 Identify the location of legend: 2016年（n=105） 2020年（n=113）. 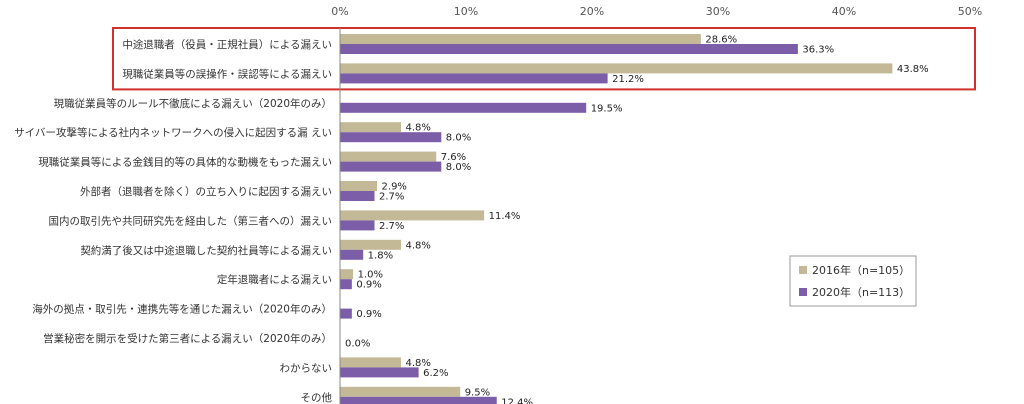
(853, 281).